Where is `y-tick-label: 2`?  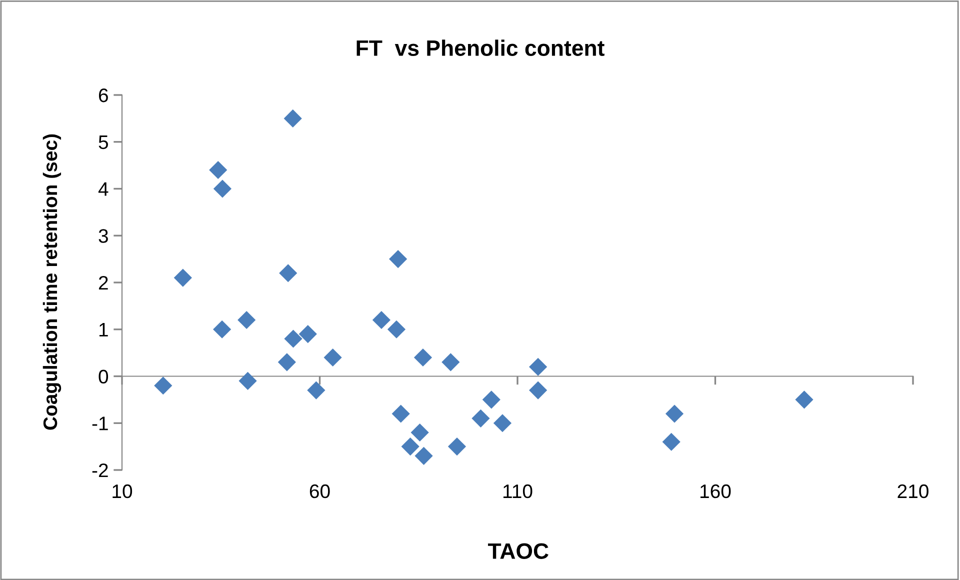
y-tick-label: 2 is located at coordinates (103, 283).